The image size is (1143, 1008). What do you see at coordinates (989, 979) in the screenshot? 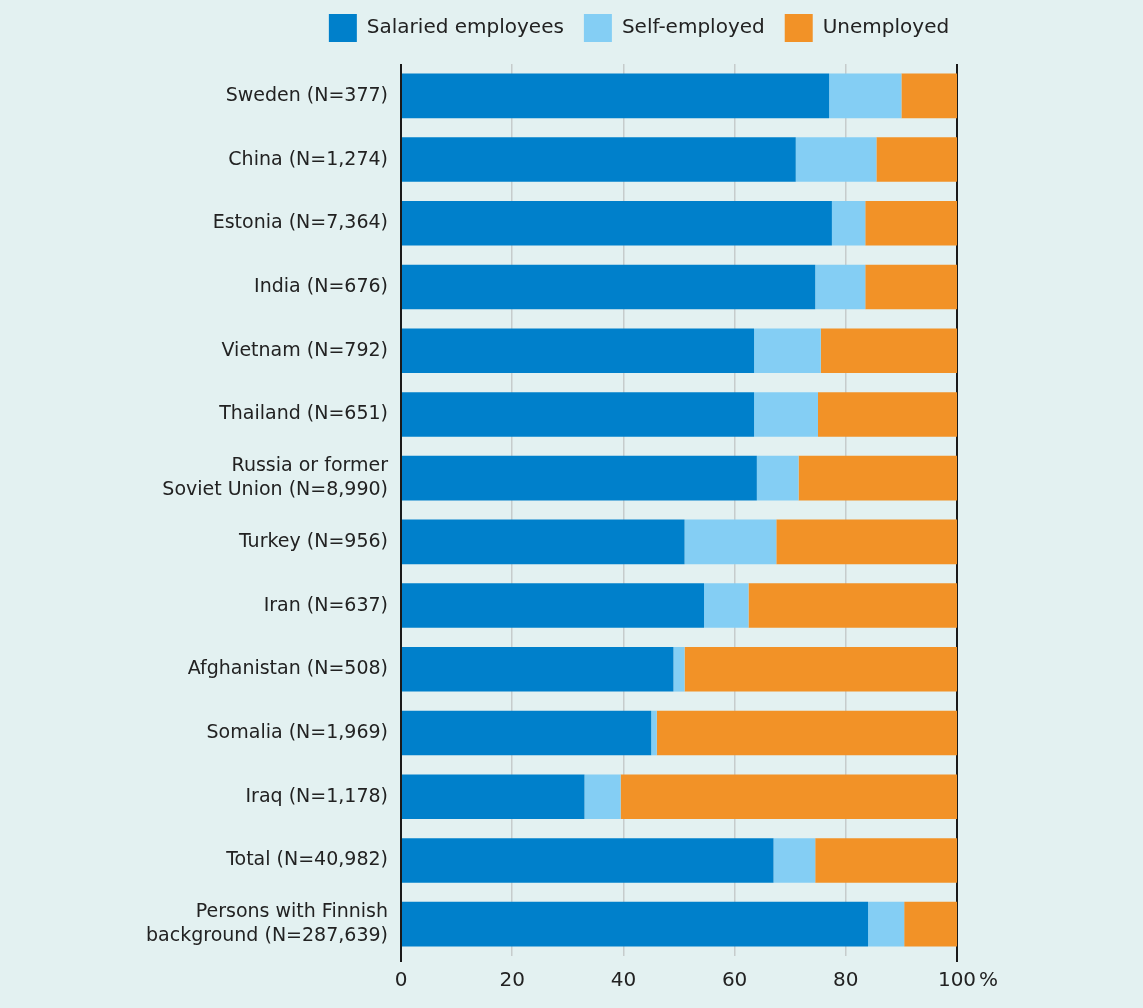
I see `x-axis-title: %` at bounding box center [989, 979].